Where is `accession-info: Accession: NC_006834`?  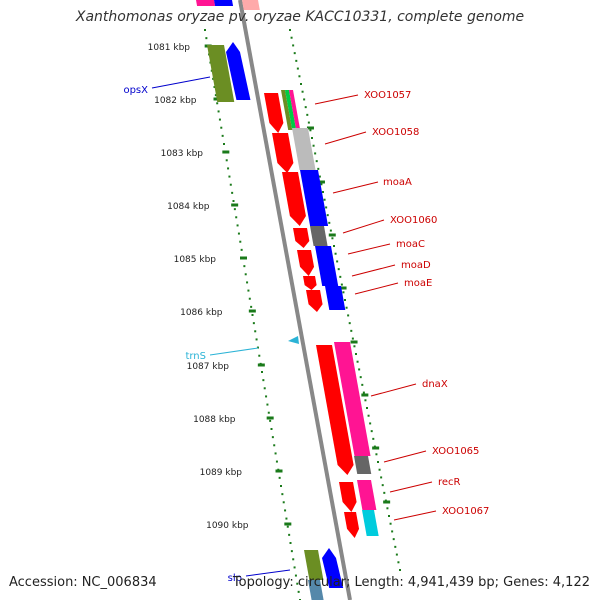 accession-info: Accession: NC_006834 is located at coordinates (83, 582).